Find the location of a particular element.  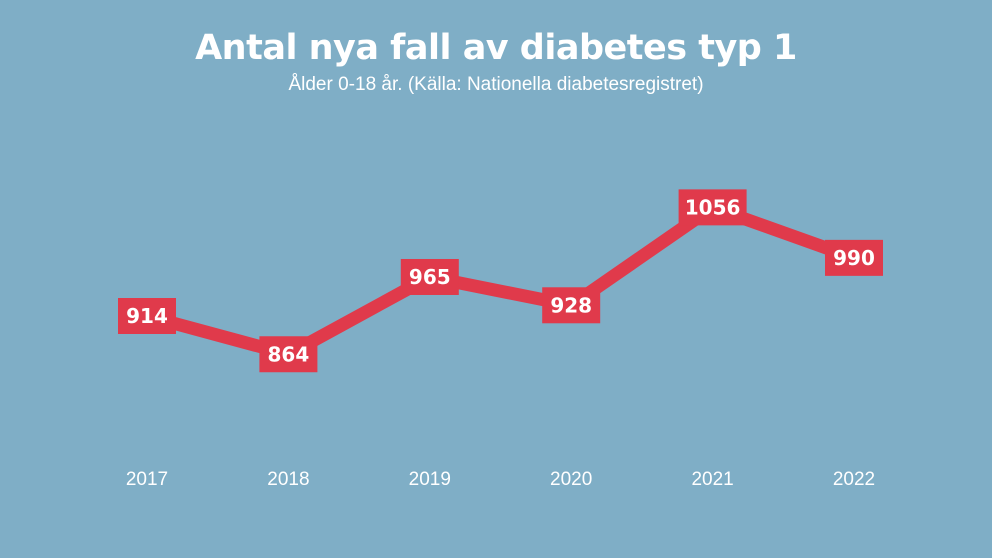

x-tick-2019: 2019 is located at coordinates (430, 479).